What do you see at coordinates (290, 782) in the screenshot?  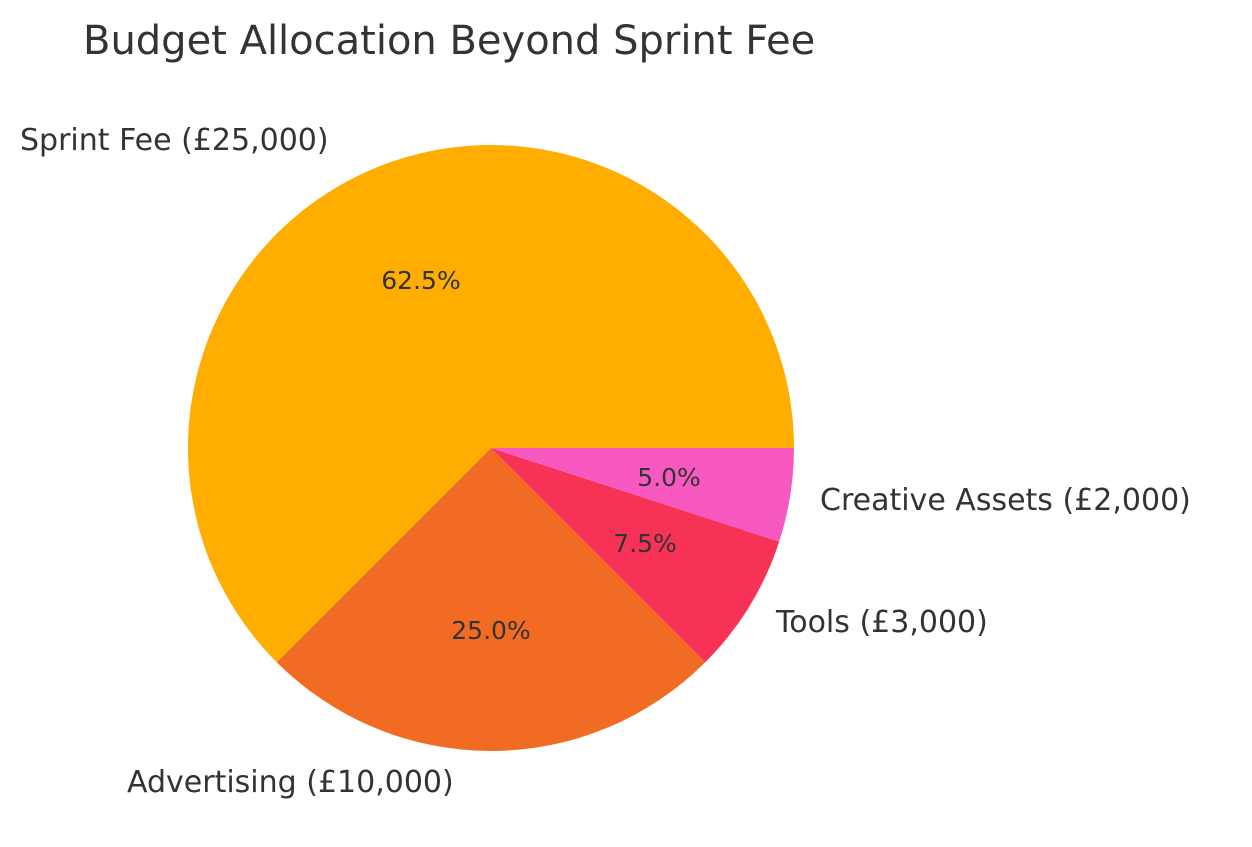 I see `label-advertising: Advertising (£10,000)` at bounding box center [290, 782].